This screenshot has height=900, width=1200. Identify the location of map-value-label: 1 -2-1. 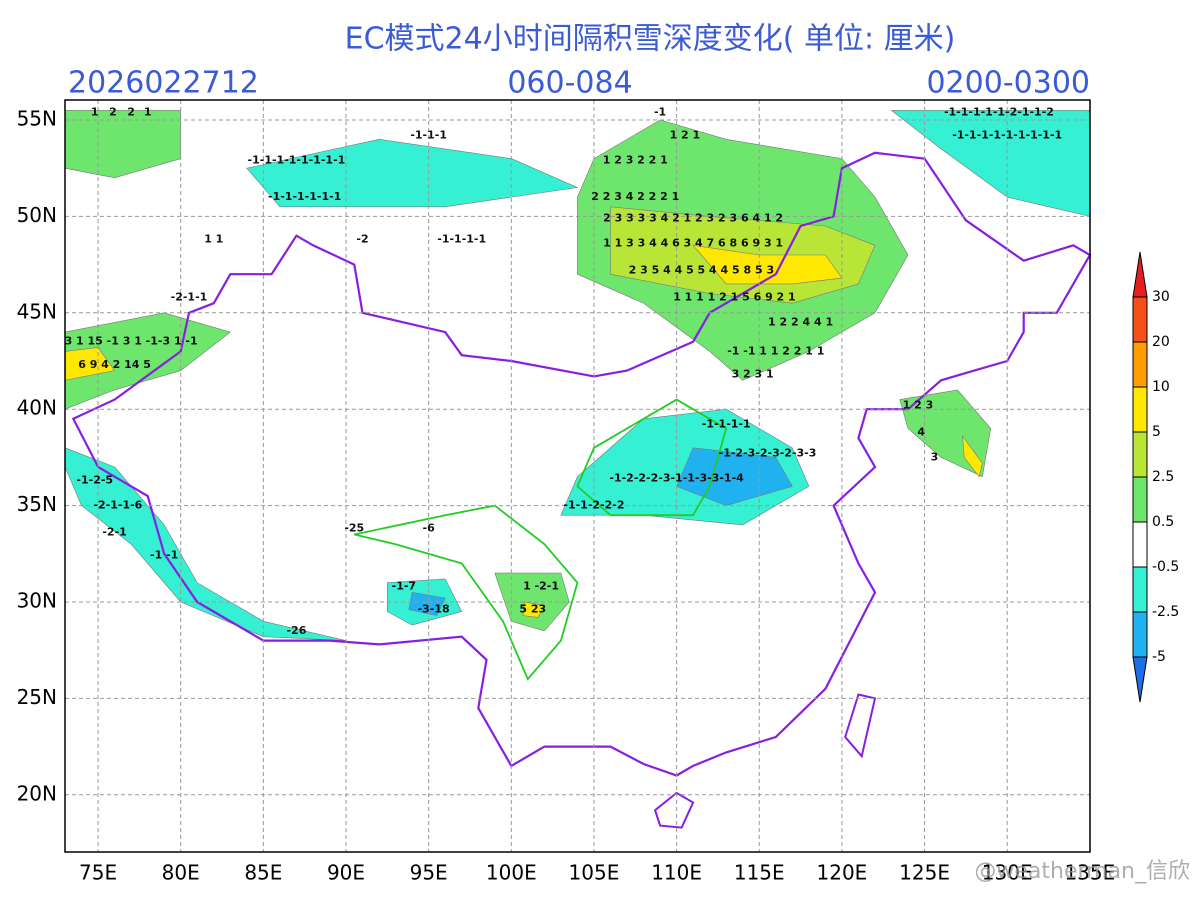
(541, 586).